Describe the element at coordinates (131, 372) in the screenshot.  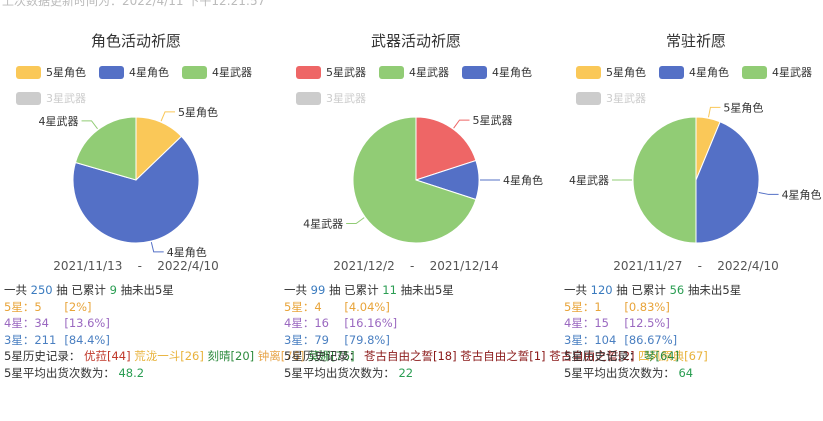
I see `average-value: 48.2` at that location.